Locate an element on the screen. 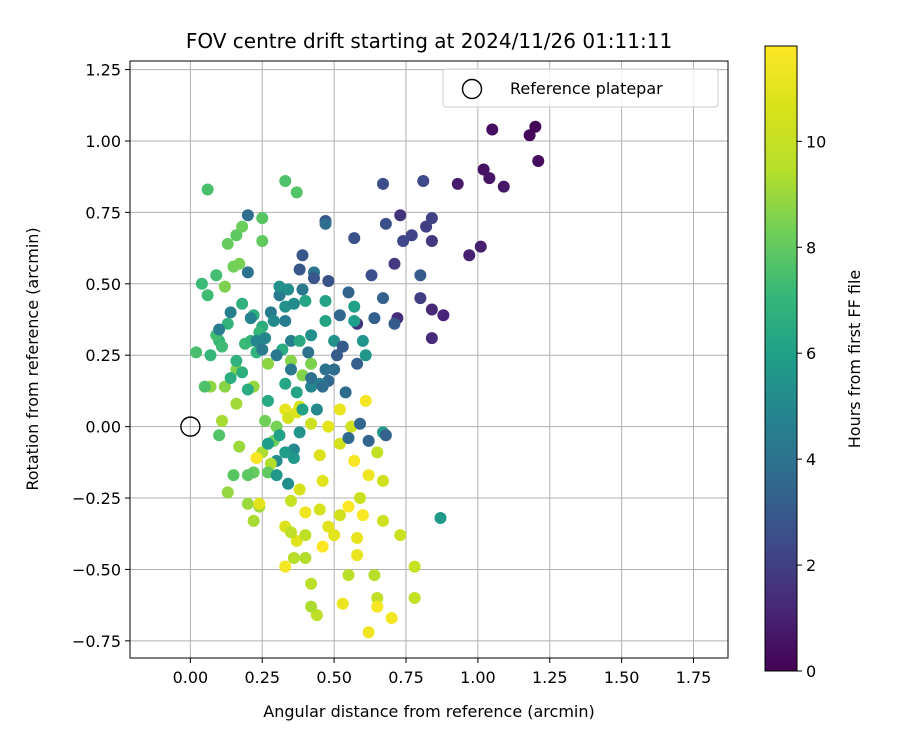  legend-box is located at coordinates (580, 88).